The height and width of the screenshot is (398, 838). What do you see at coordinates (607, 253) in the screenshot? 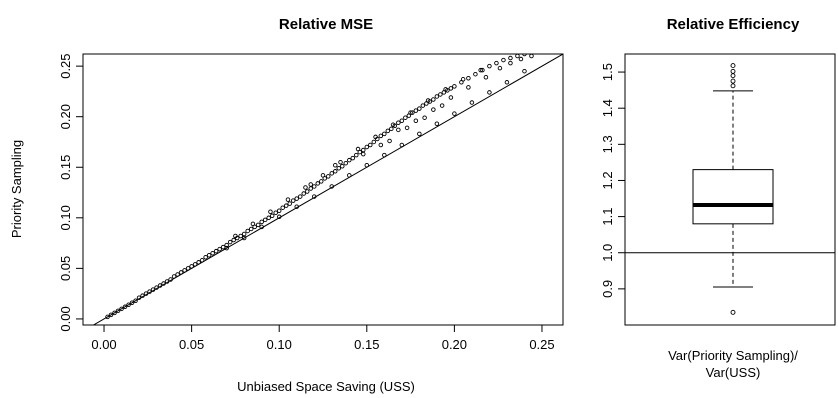
I see `box-y-tick-label: 1.0` at bounding box center [607, 253].